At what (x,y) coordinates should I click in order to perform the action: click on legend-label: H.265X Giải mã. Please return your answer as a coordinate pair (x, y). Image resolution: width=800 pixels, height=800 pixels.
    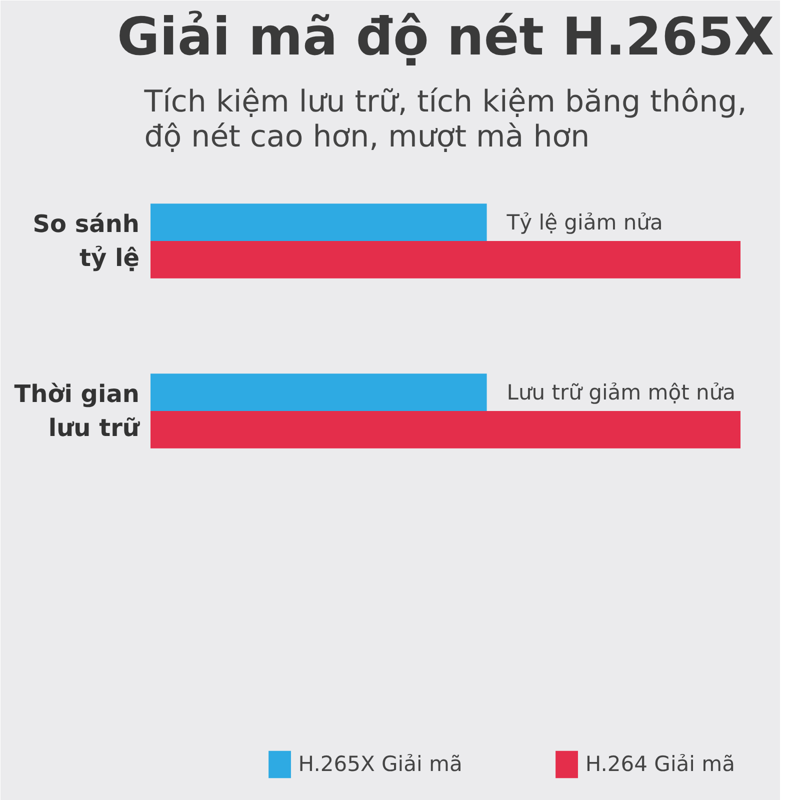
    Looking at the image, I should click on (380, 764).